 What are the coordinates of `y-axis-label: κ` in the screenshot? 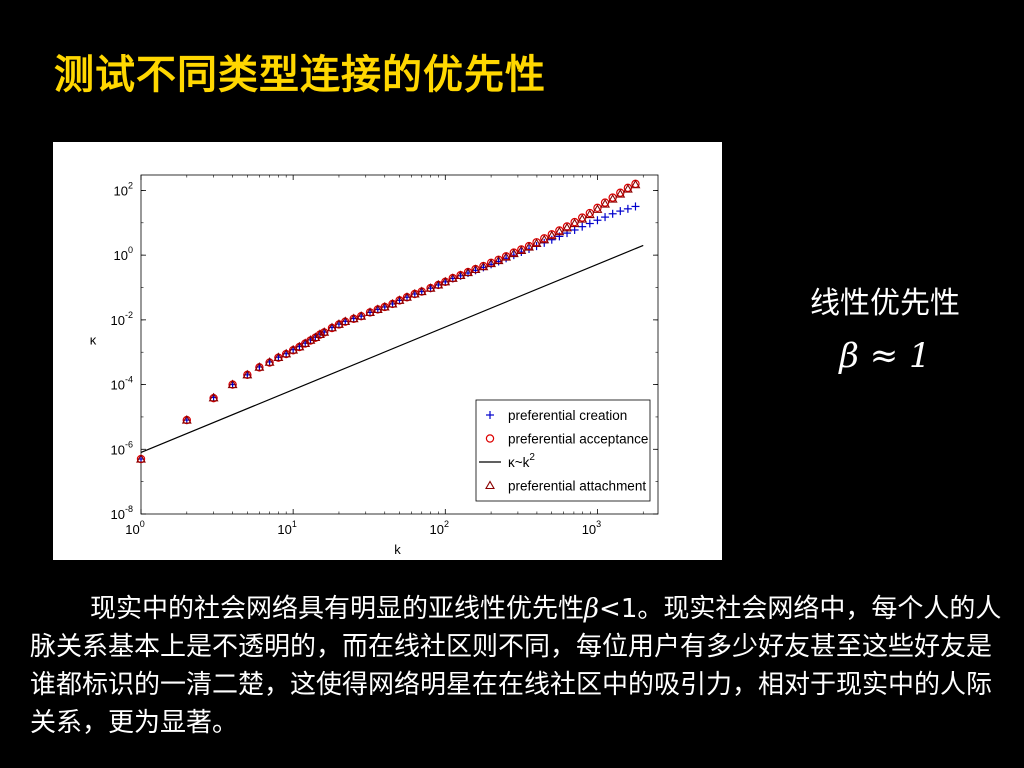 It's located at (93, 340).